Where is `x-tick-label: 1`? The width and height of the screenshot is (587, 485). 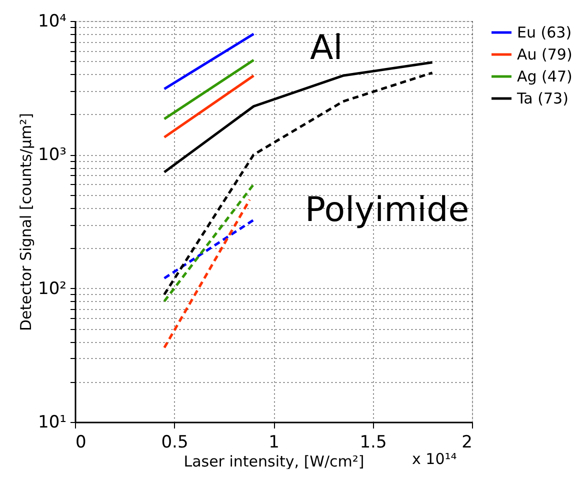
x-tick-label: 1 is located at coordinates (274, 442).